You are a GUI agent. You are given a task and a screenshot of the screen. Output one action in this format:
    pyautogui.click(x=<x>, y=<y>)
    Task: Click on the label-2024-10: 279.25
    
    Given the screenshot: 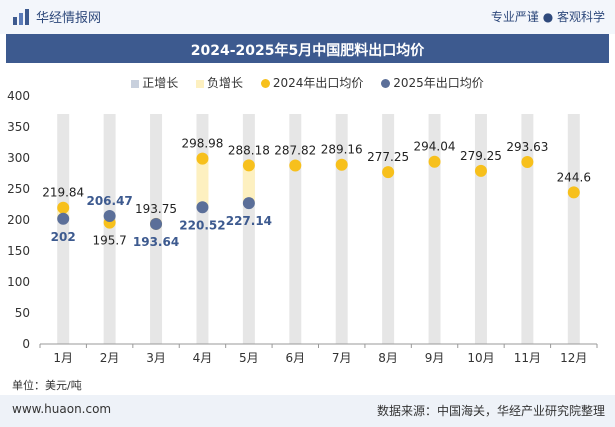 What is the action you would take?
    pyautogui.click(x=481, y=156)
    